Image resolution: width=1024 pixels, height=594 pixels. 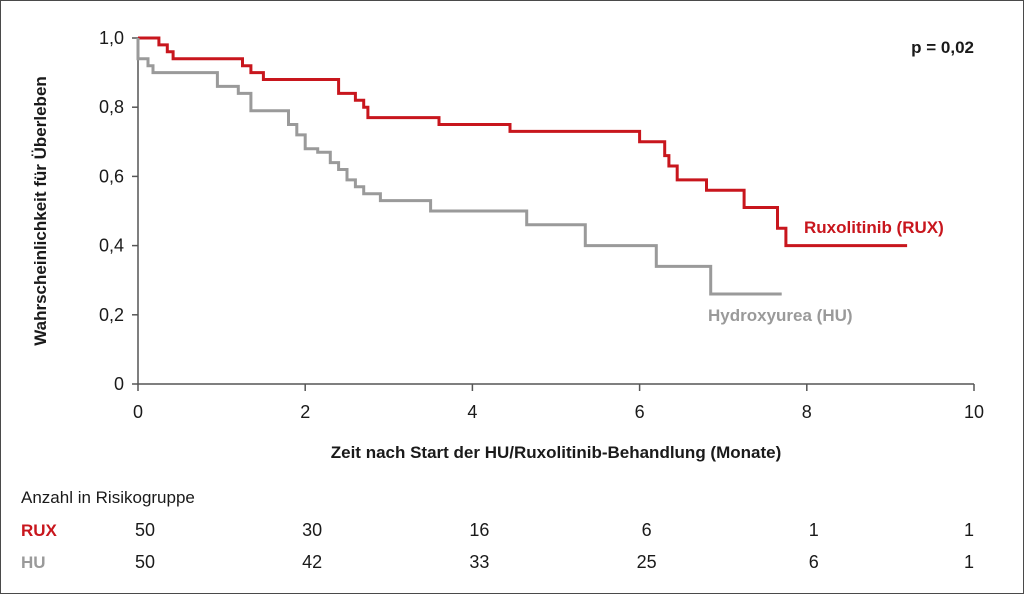 I want to click on risk-table-title: Anzahl in Risikogruppe, so click(x=108, y=497).